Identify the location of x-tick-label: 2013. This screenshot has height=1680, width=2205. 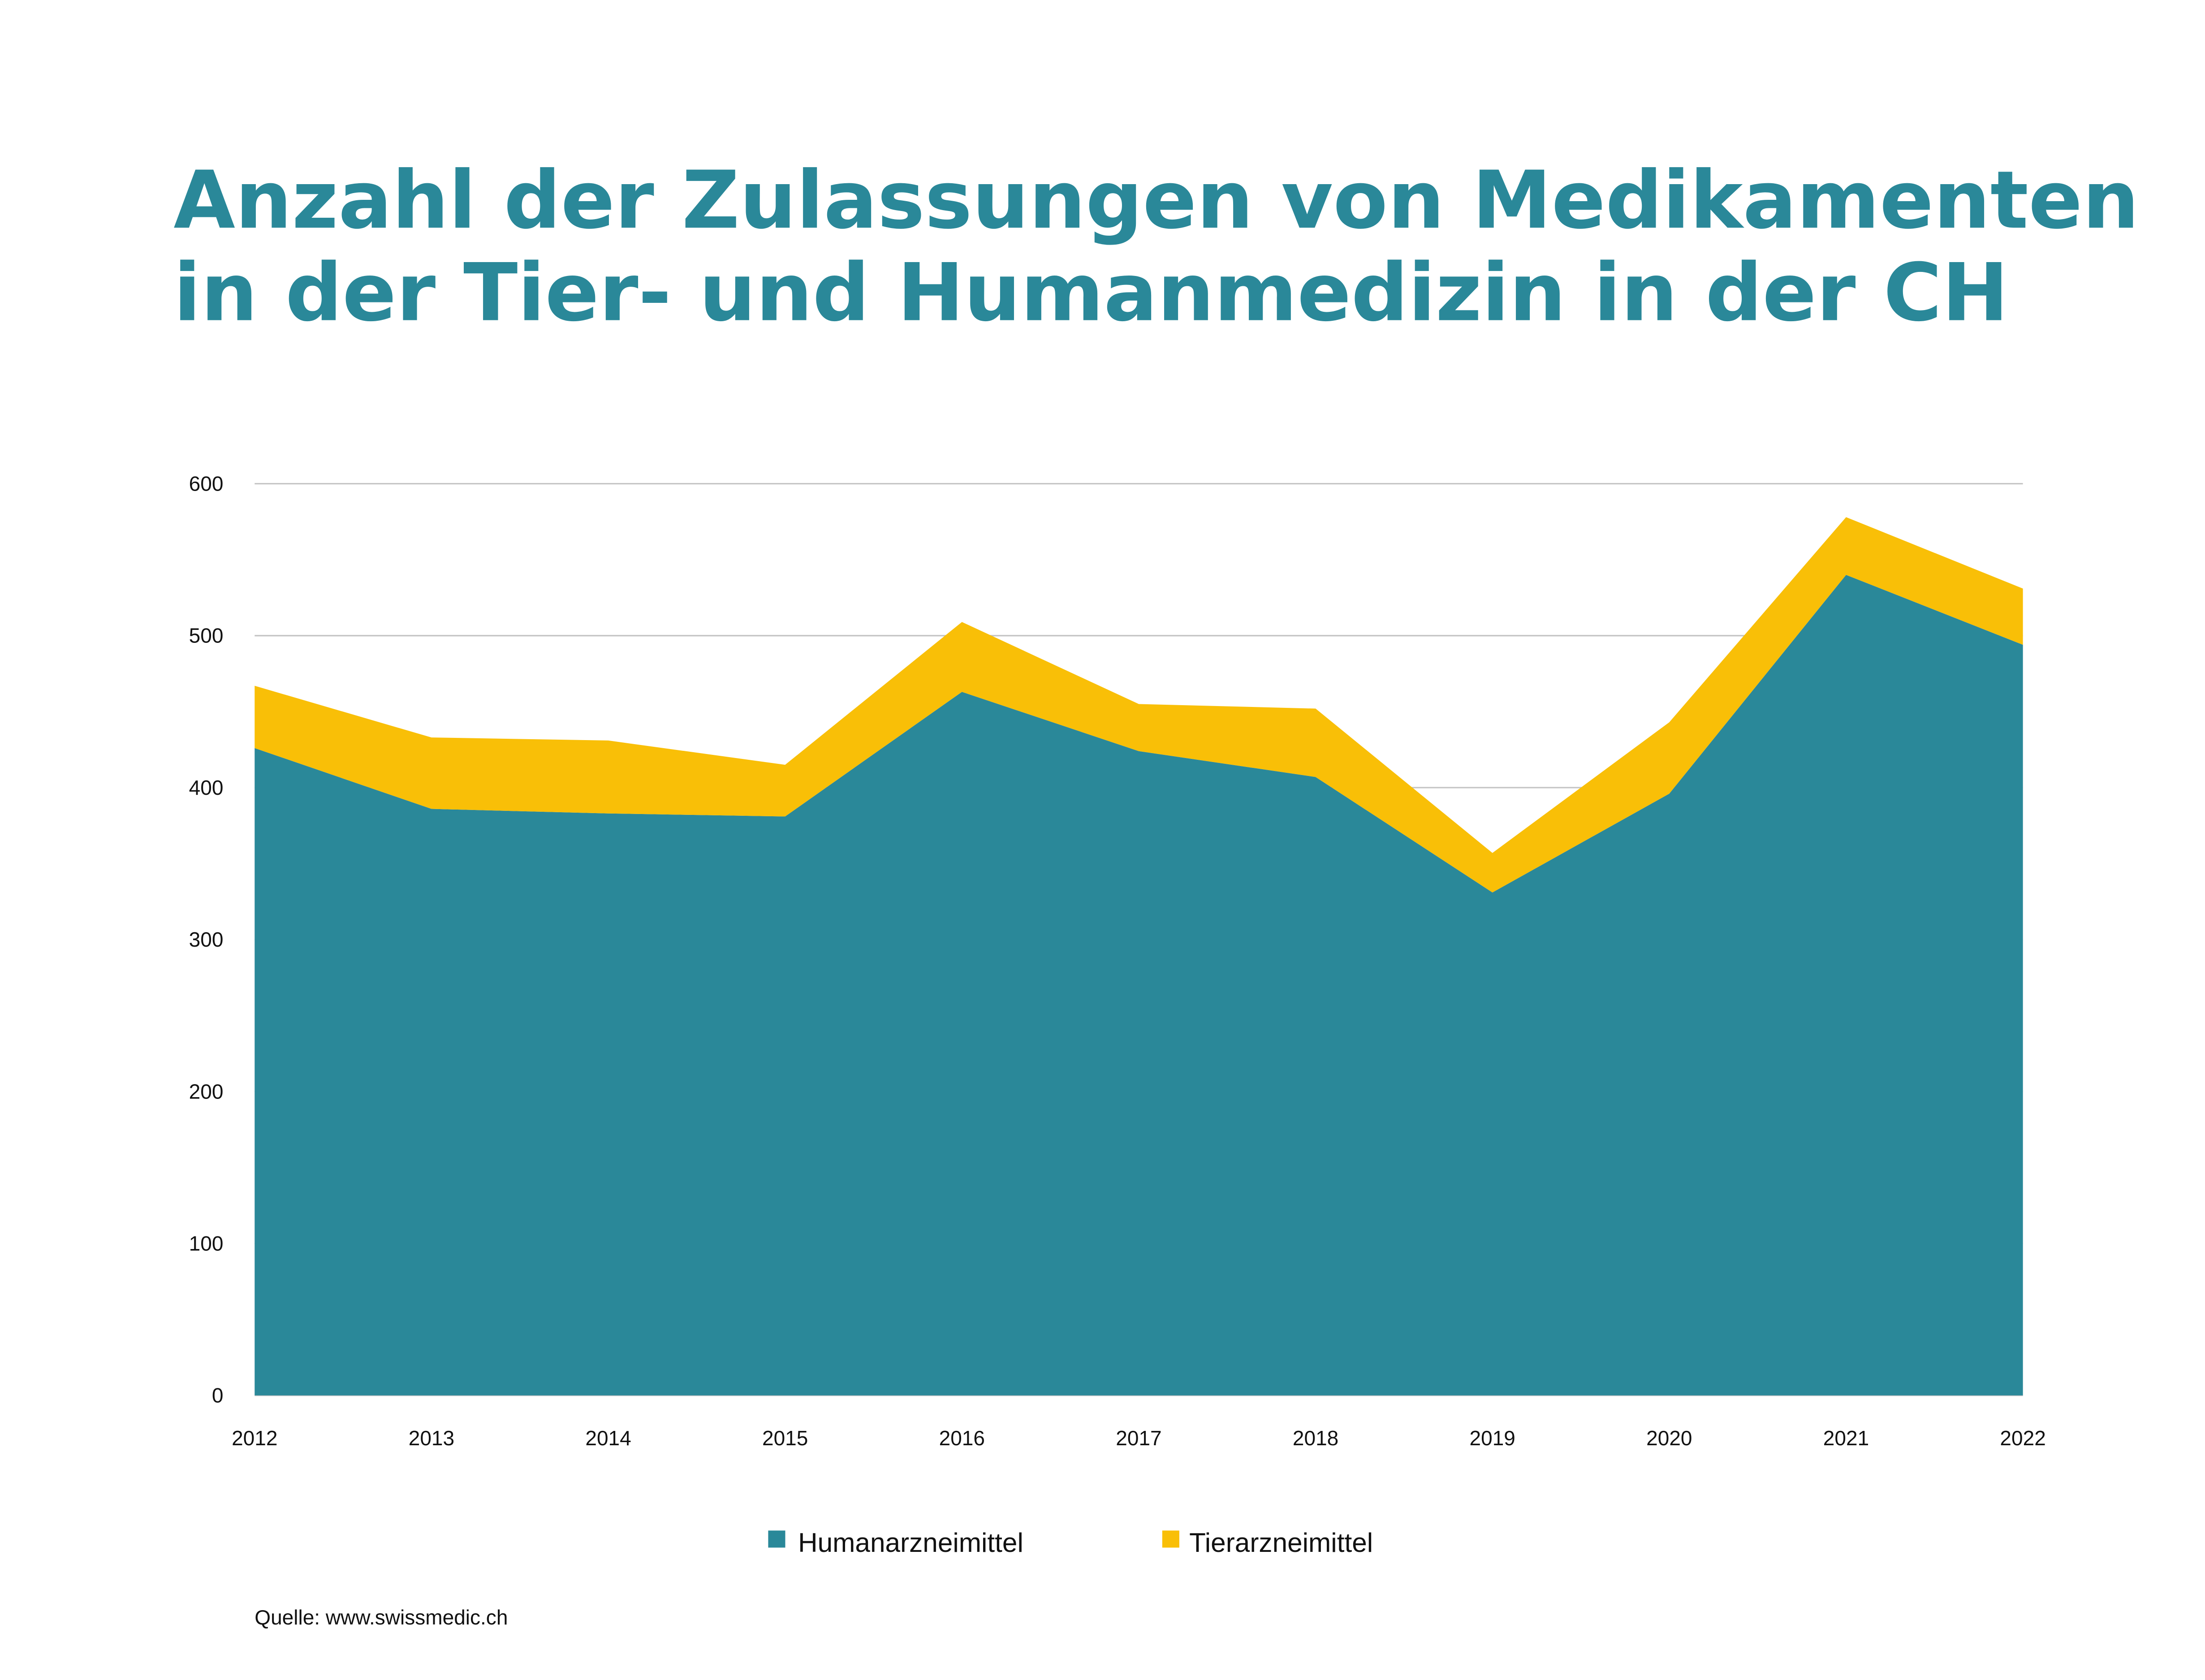
(431, 1438).